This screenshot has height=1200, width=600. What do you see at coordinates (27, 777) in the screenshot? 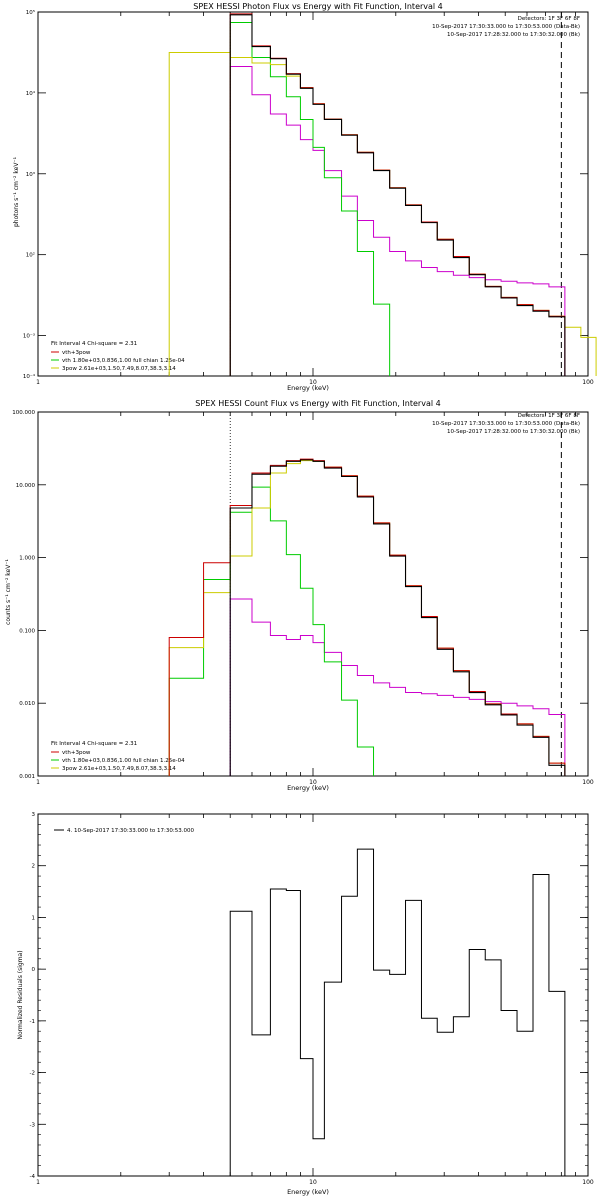
I see `y-tick-label: 0.001` at bounding box center [27, 777].